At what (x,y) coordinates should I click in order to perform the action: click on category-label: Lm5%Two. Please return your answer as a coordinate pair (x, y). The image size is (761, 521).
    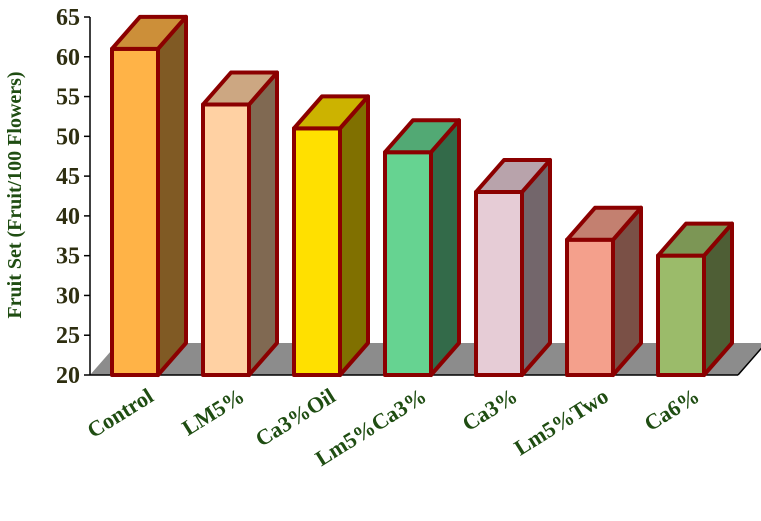
    Looking at the image, I should click on (561, 421).